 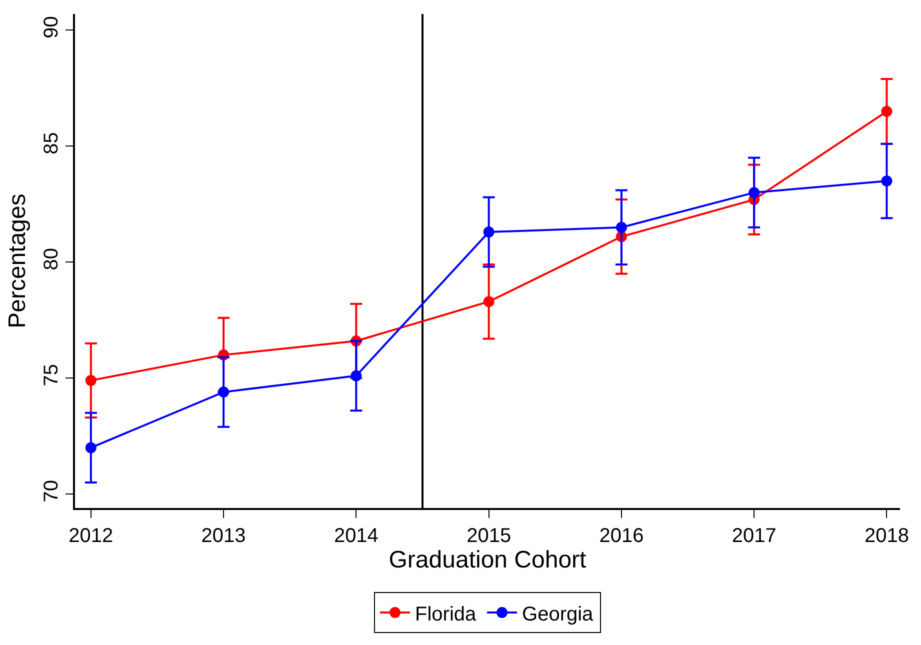 I want to click on x-axis-title: Graduation Cohort, so click(x=487, y=560).